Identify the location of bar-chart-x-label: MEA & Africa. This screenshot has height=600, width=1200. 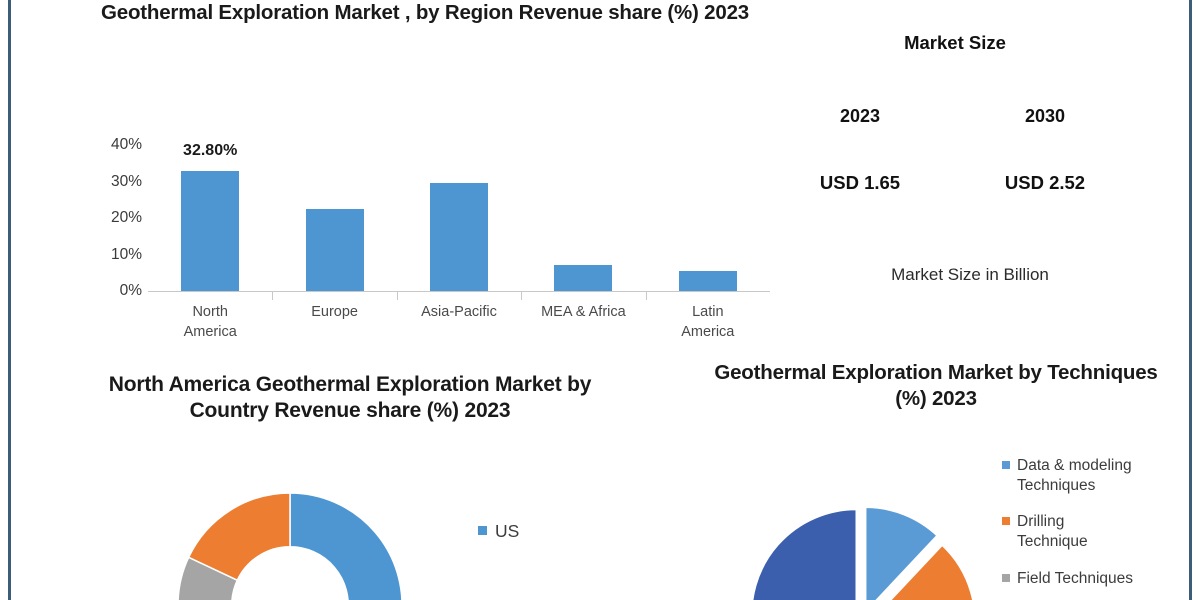
(583, 312).